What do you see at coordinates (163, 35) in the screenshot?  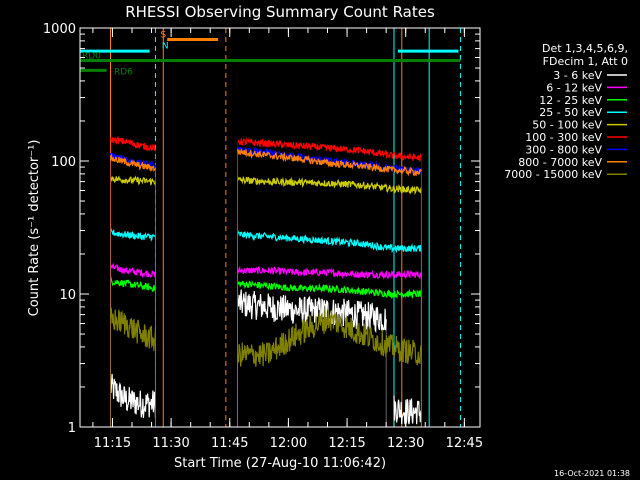 I see `flag-marker: S` at bounding box center [163, 35].